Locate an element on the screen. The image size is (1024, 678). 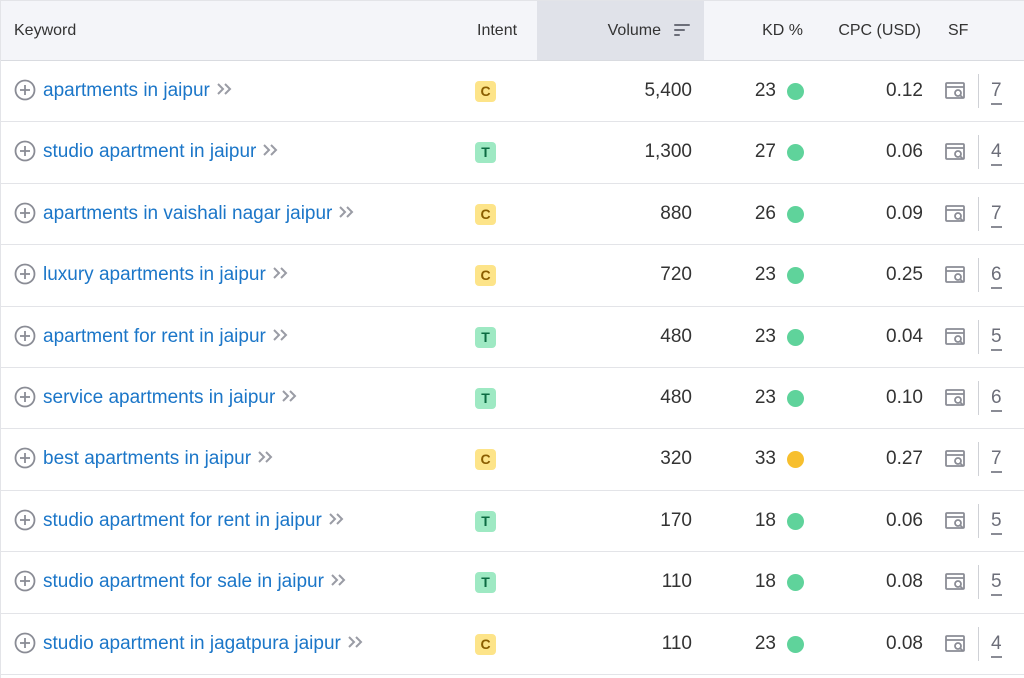
keyword-text: apartments in jaipur is located at coordinates (126, 90).